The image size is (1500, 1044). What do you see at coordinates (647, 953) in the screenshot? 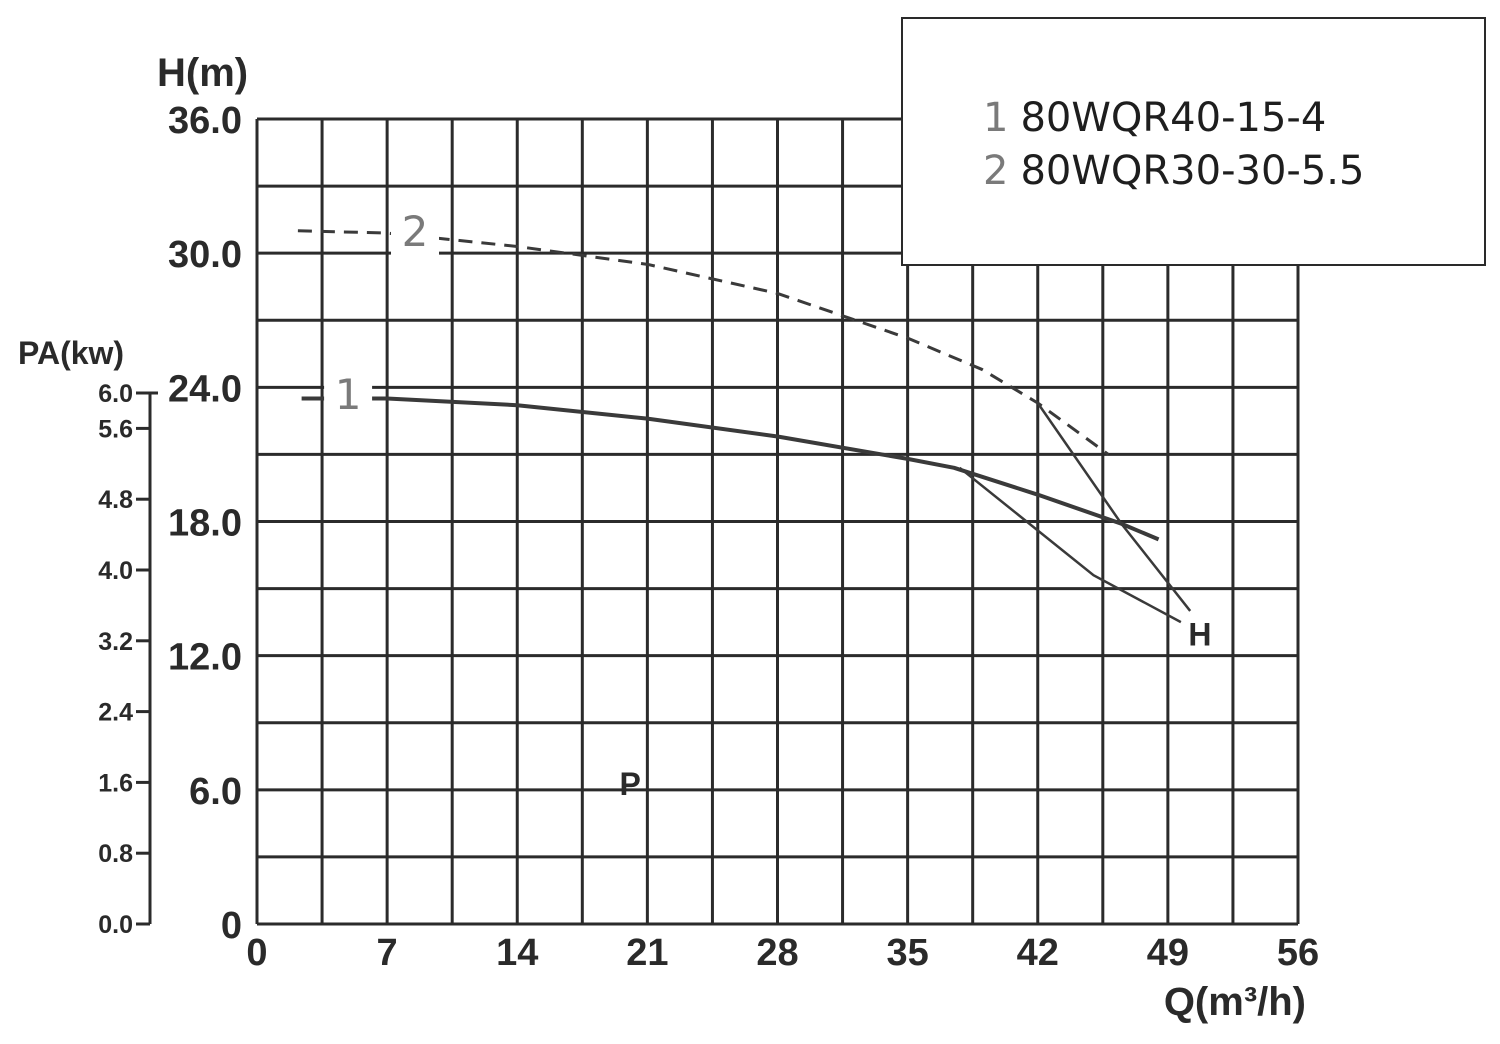
I see `x-tick-label: 21` at bounding box center [647, 953].